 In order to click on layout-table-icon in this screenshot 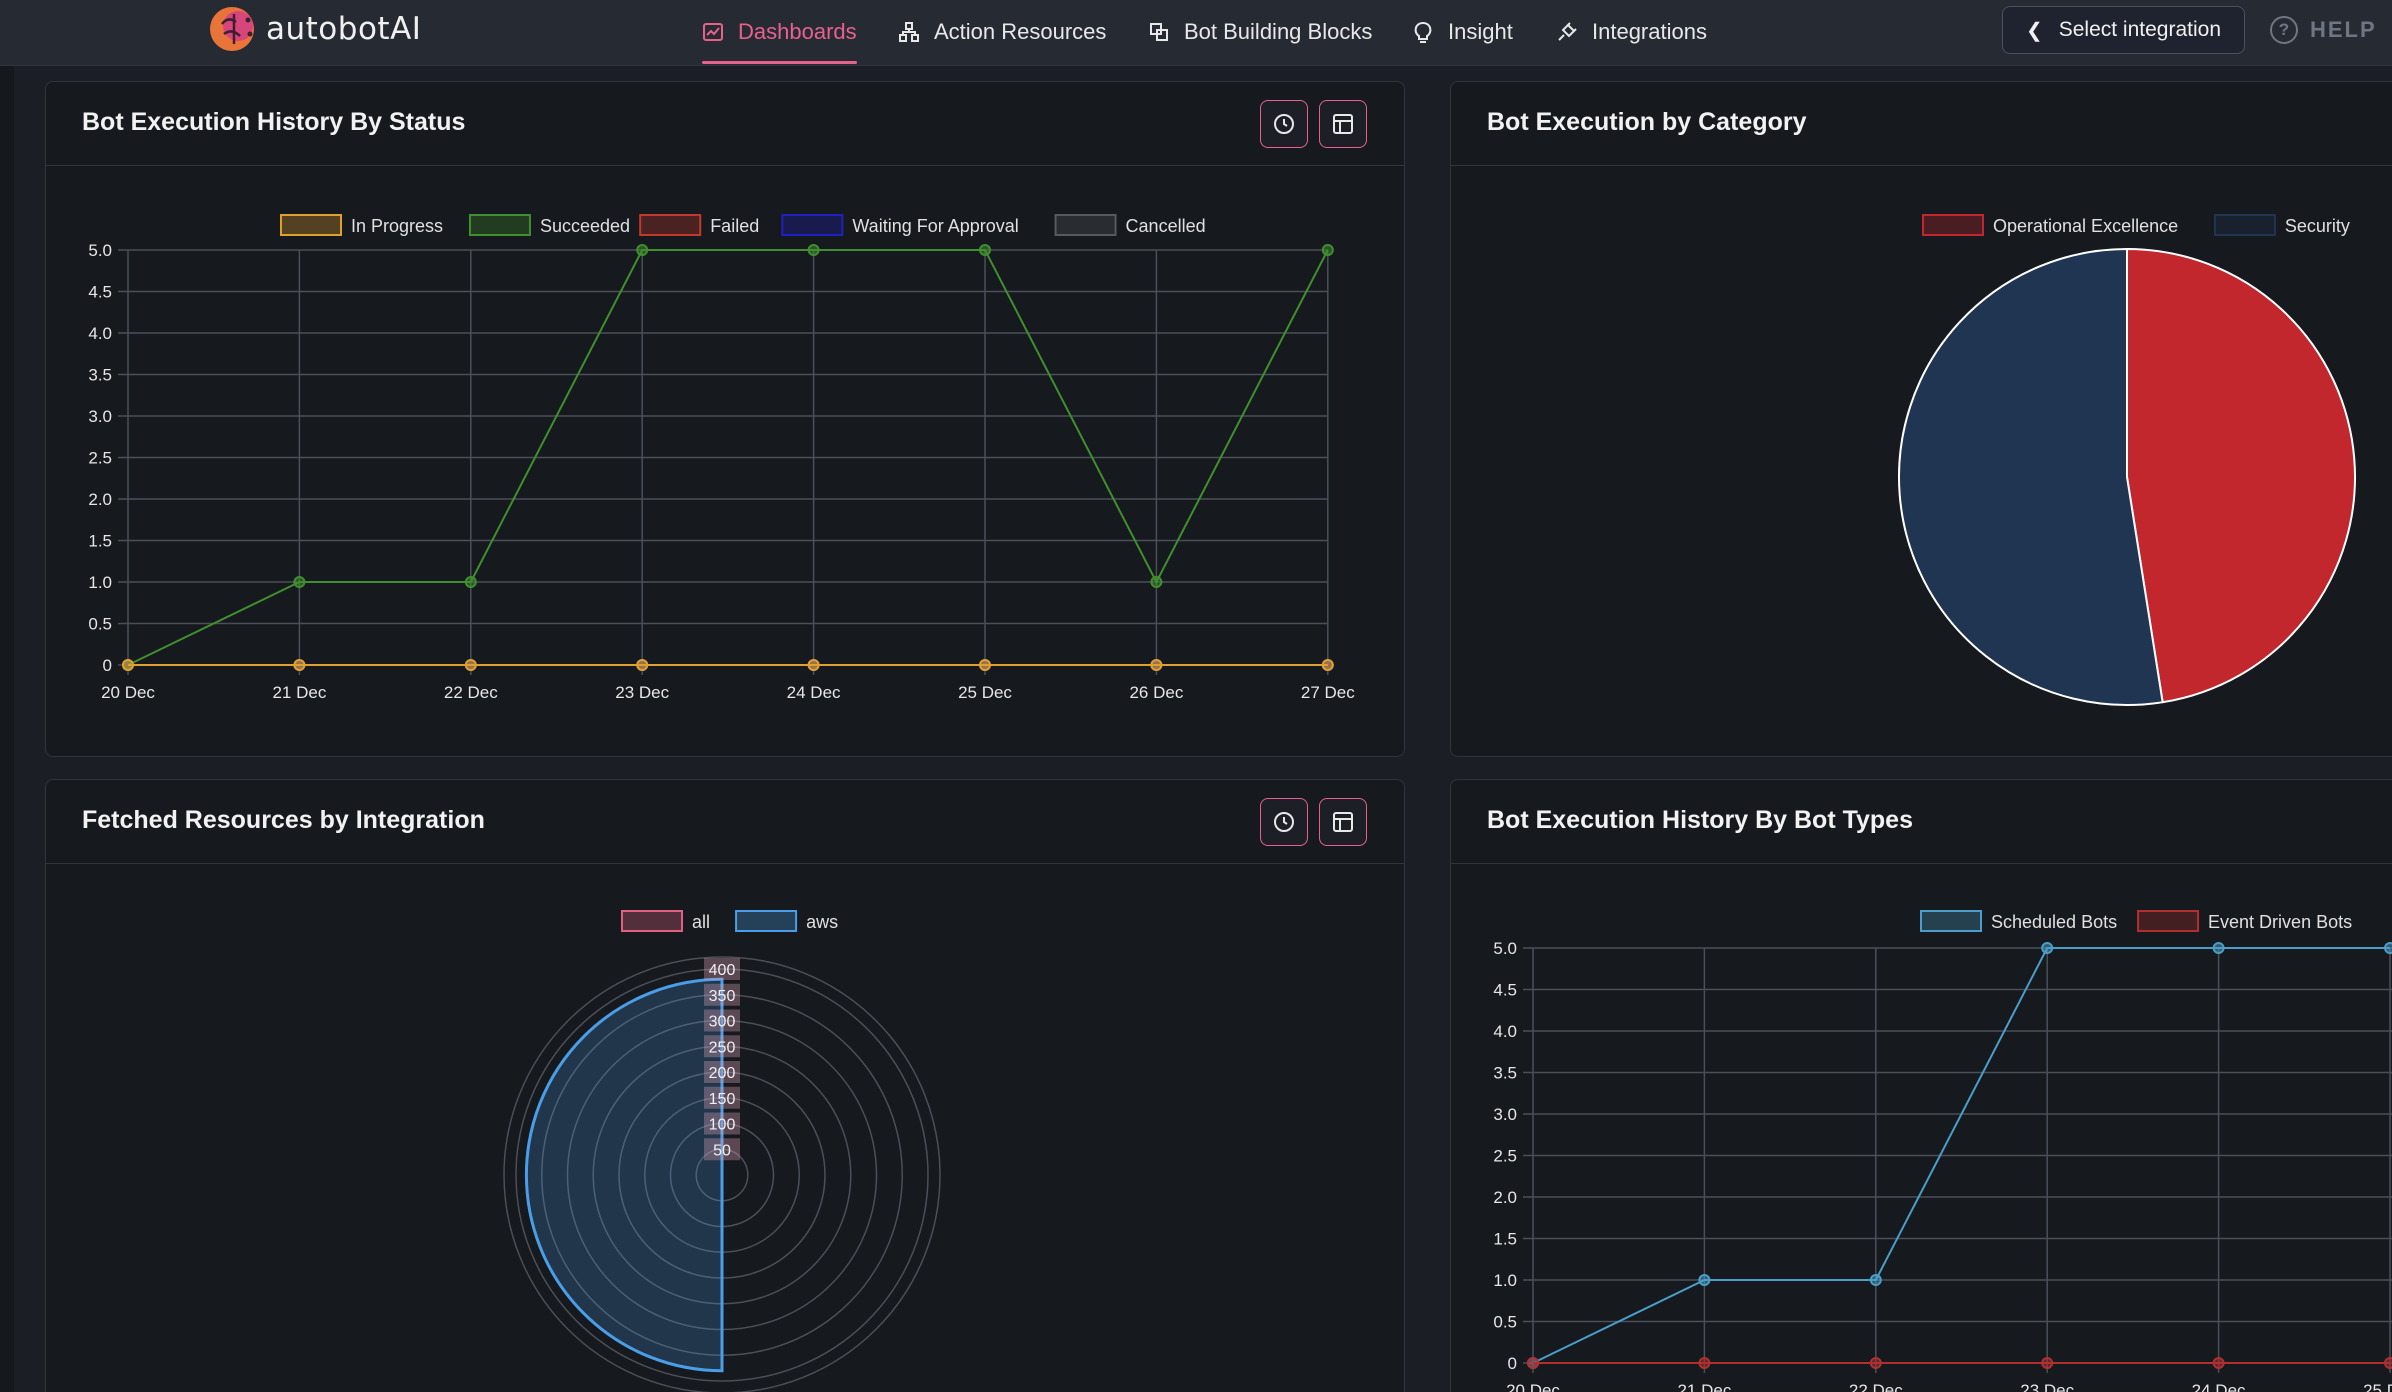, I will do `click(1343, 822)`.